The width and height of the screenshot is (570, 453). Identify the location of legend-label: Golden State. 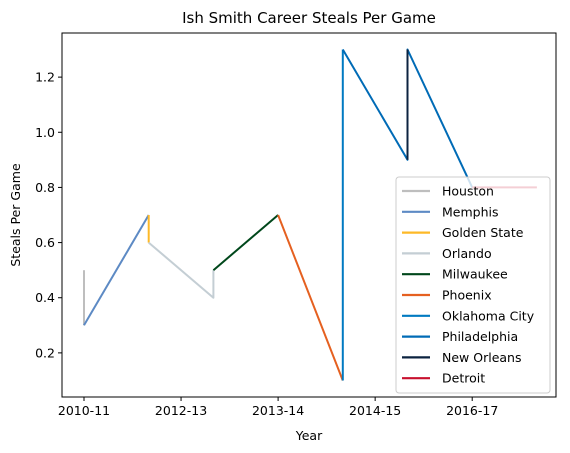
(483, 232).